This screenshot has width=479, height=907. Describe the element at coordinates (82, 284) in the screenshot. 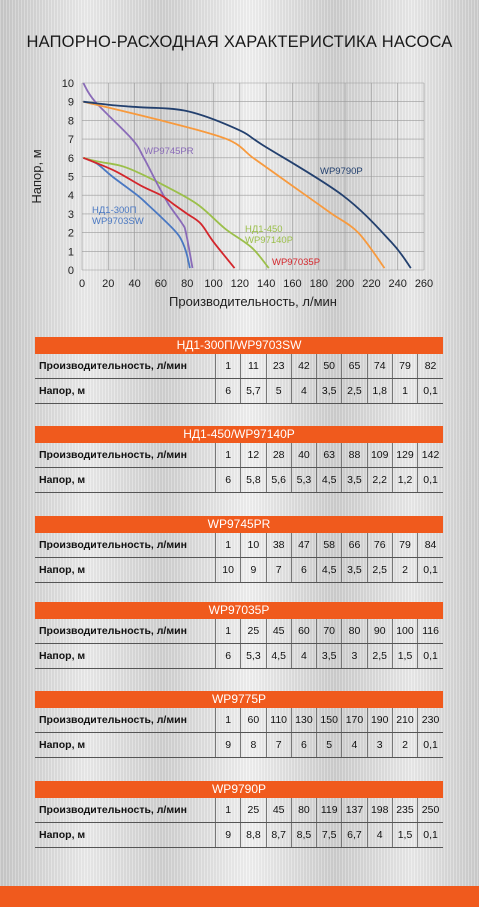

I see `x-tick-label-0: 0` at that location.